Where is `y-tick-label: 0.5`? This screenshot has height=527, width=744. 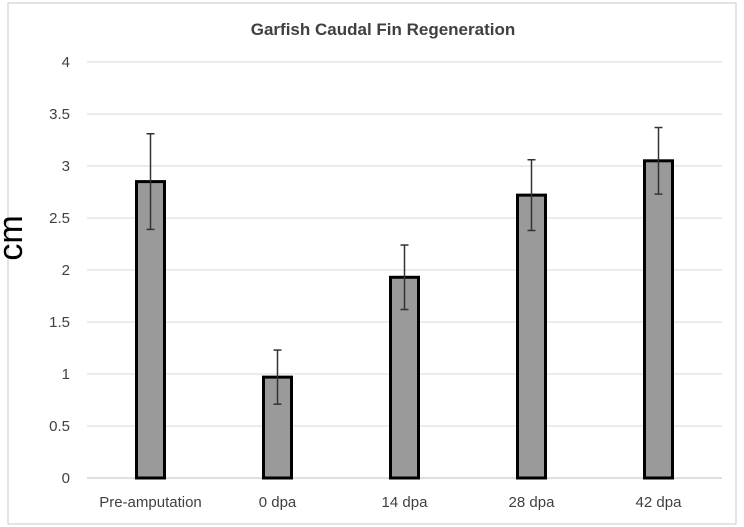 y-tick-label: 0.5 is located at coordinates (59, 426).